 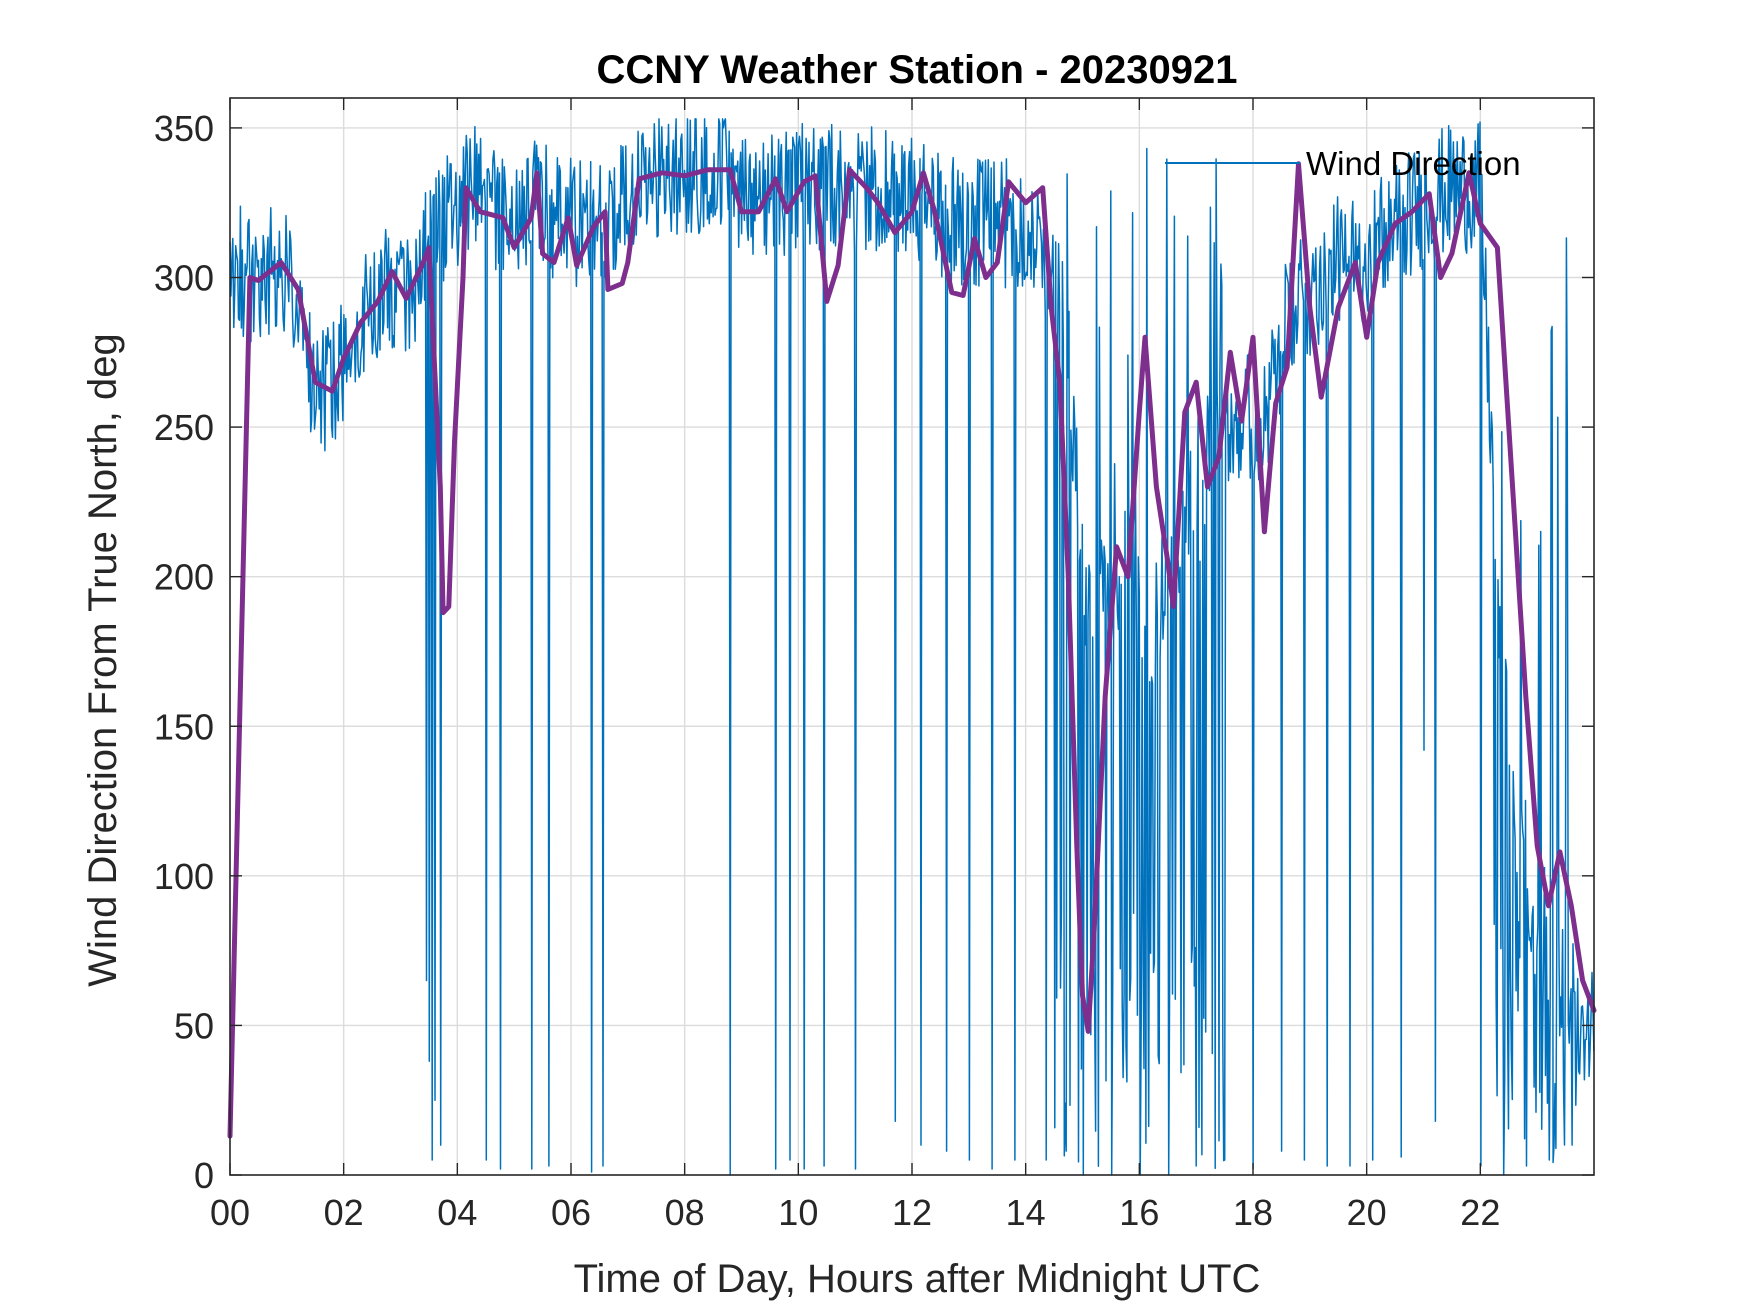 I want to click on x-tick-label: 06, so click(x=571, y=1212).